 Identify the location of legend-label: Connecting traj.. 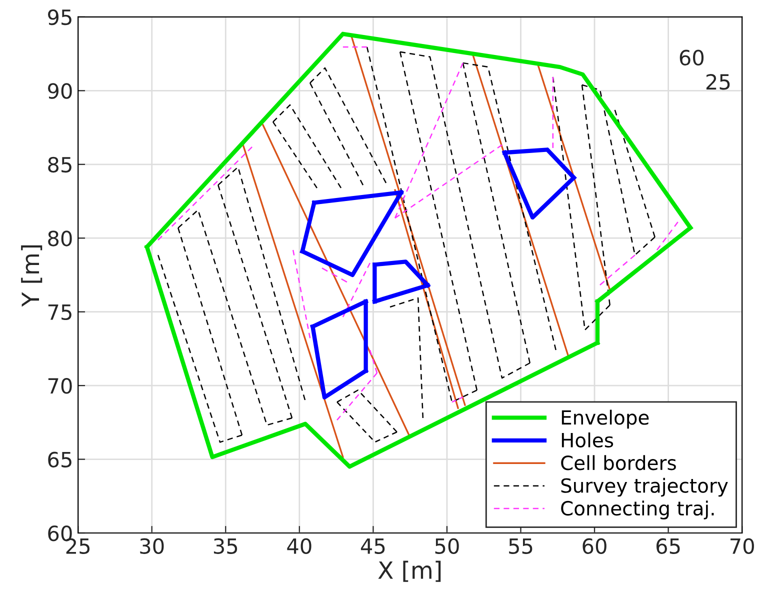
(637, 510).